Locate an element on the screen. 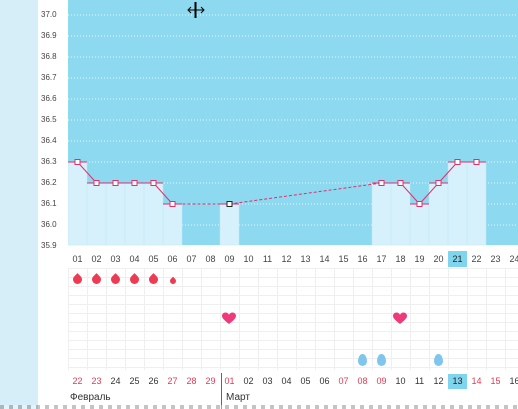 This screenshot has width=518, height=409. cycle-day-label: 20 is located at coordinates (438, 259).